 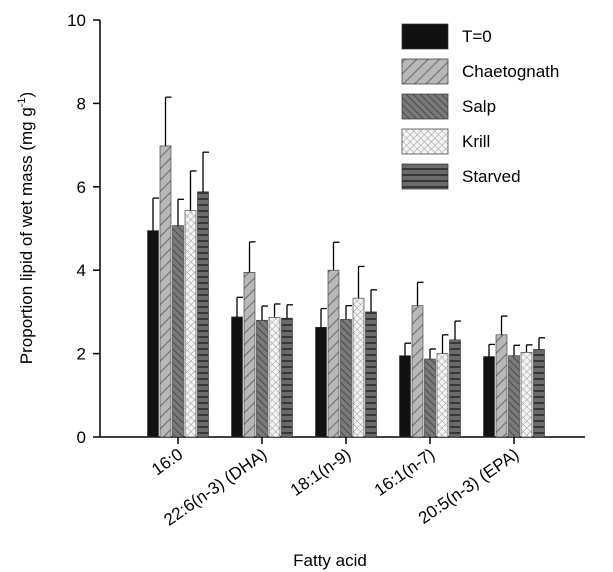 I want to click on x-tick-label: 16:0, so click(x=167, y=462).